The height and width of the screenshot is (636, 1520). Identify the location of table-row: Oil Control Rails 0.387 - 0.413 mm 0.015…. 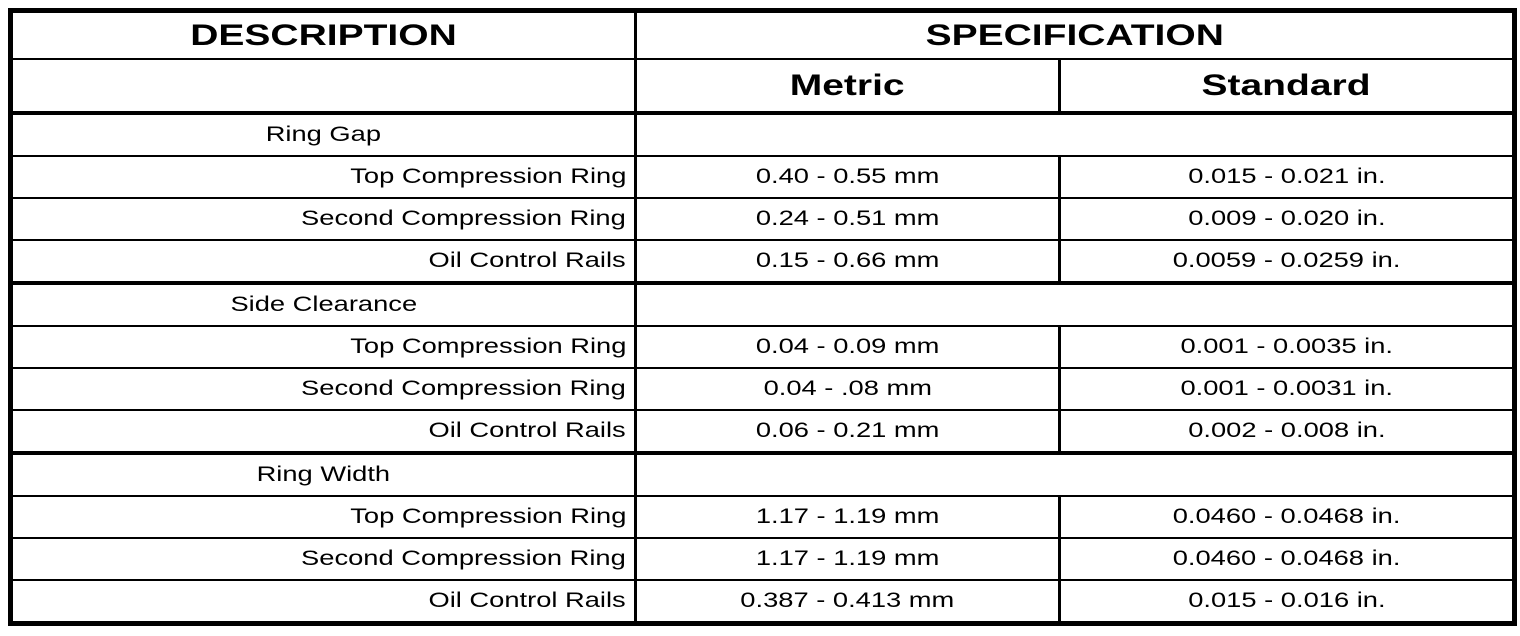
(762, 602).